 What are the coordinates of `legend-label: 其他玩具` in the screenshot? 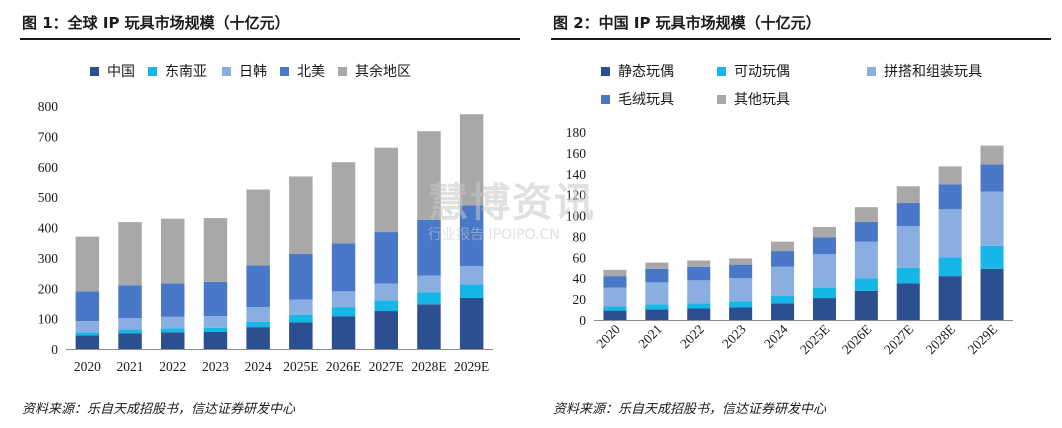 It's located at (762, 100).